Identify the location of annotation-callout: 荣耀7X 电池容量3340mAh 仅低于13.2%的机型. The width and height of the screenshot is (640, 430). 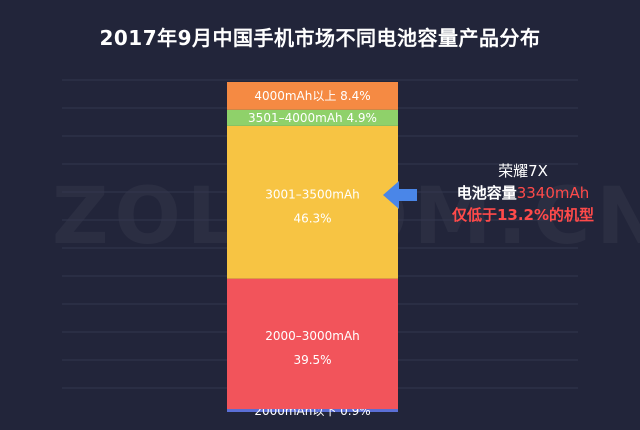
(523, 193).